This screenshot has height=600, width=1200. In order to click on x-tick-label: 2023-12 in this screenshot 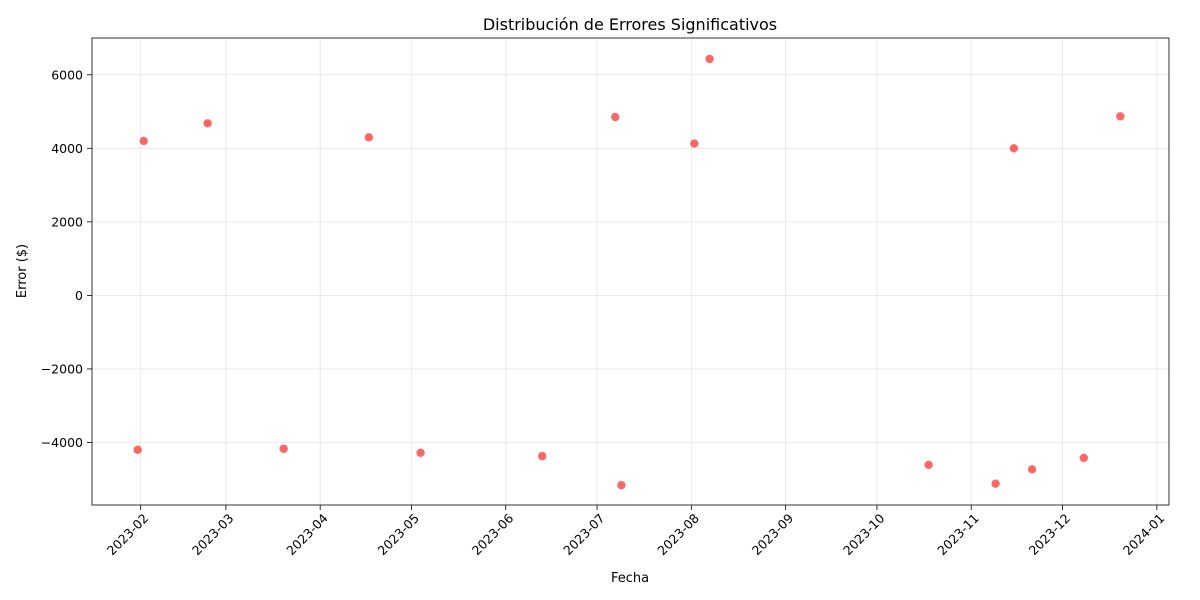, I will do `click(1050, 535)`.